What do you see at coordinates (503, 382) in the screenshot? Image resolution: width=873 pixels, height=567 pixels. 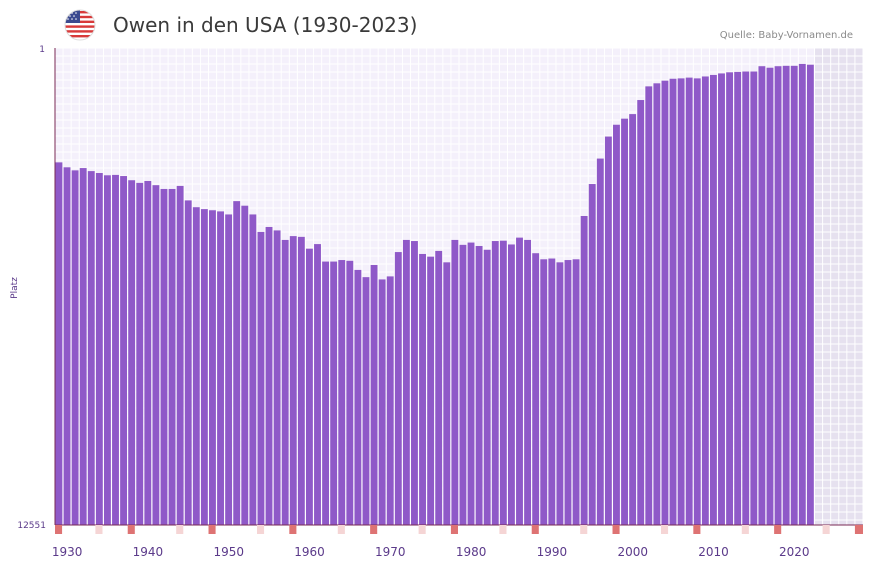 I see `bar-1984` at bounding box center [503, 382].